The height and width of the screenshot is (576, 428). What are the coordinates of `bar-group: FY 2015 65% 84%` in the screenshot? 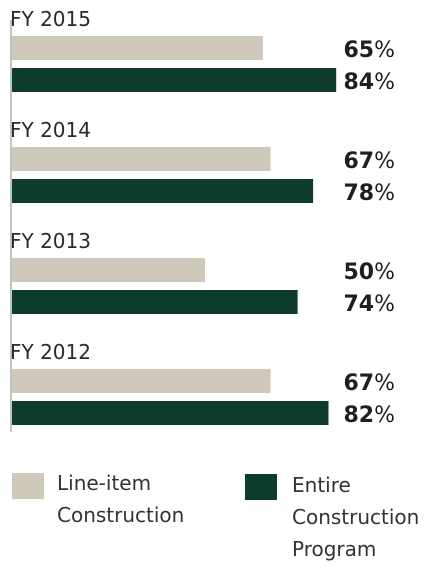 It's located at (202, 51).